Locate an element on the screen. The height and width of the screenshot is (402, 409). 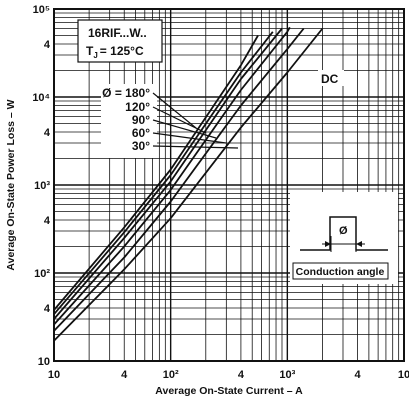
angle-label-30: 30° is located at coordinates (141, 146).